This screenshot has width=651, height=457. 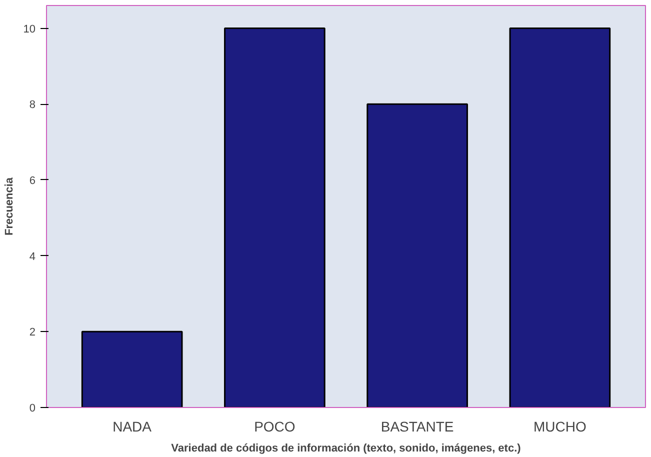 I want to click on y-tick-label: 10, so click(x=29, y=29).